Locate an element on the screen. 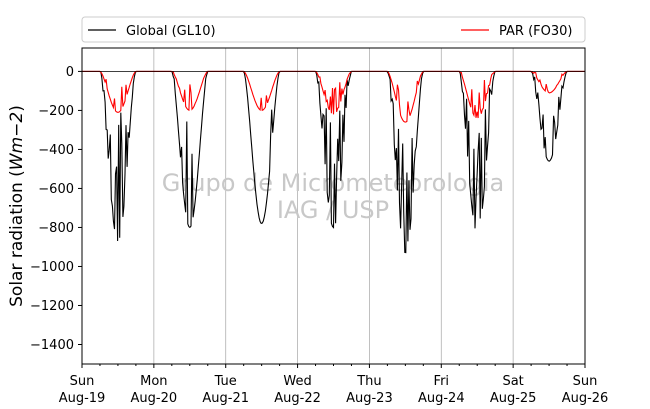 The width and height of the screenshot is (650, 409). x-tick-date: Aug-21 is located at coordinates (225, 398).